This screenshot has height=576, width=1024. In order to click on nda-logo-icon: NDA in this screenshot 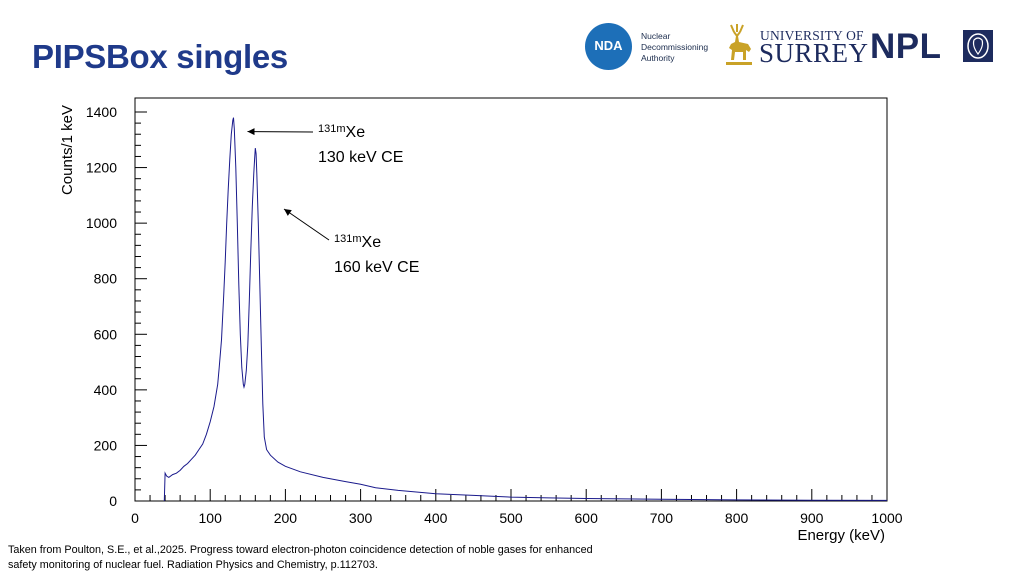, I will do `click(608, 46)`.